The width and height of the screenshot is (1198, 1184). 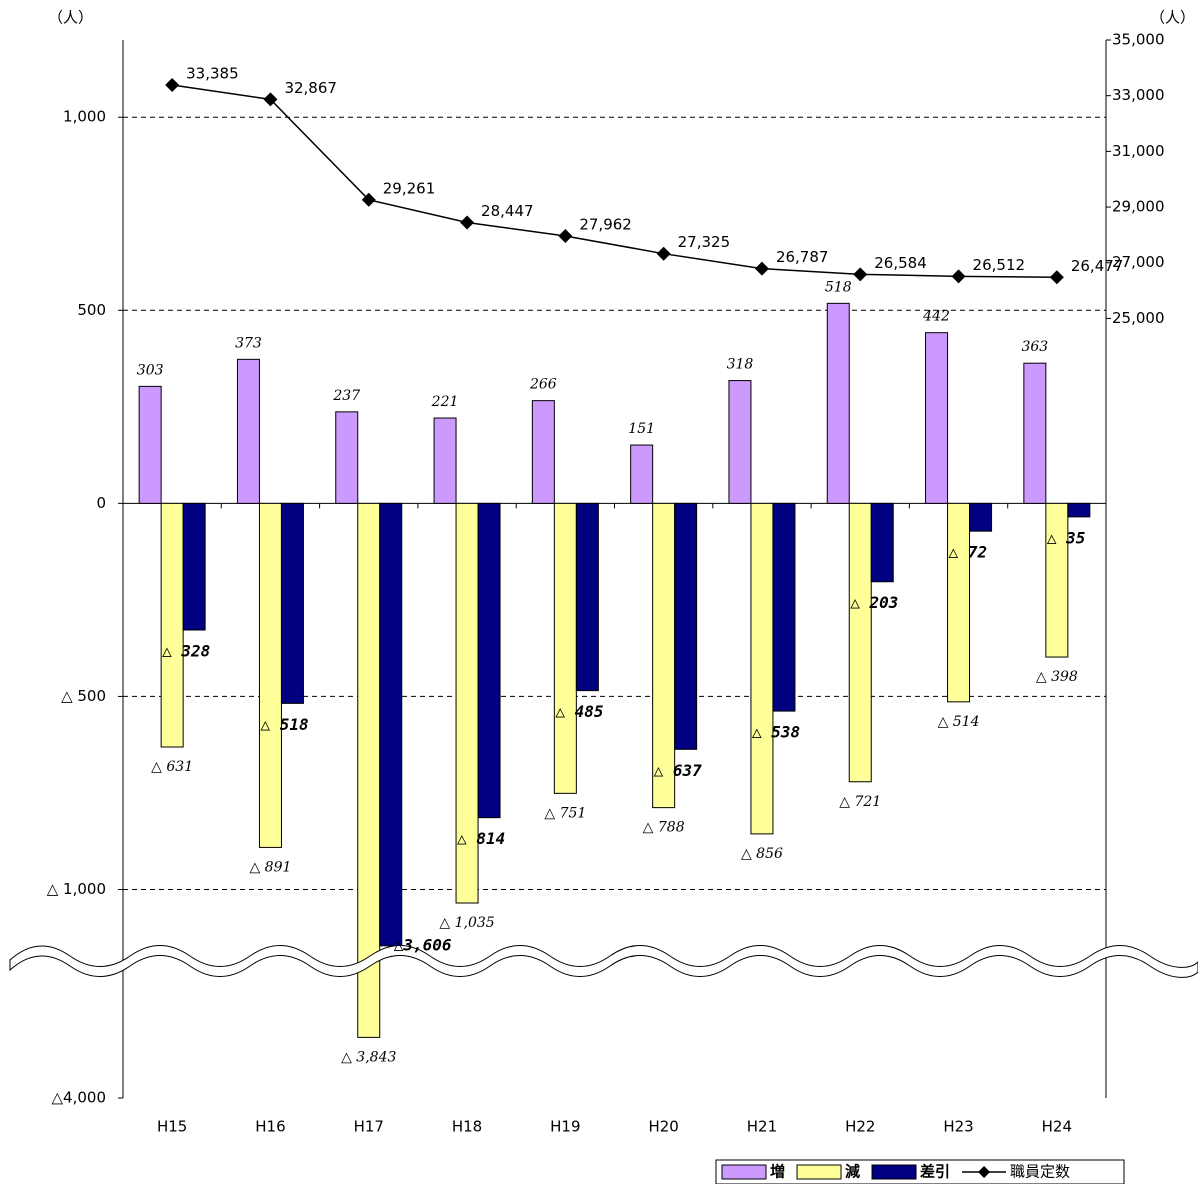 What do you see at coordinates (1138, 318) in the screenshot?
I see `y2-tick-label: 25,000` at bounding box center [1138, 318].